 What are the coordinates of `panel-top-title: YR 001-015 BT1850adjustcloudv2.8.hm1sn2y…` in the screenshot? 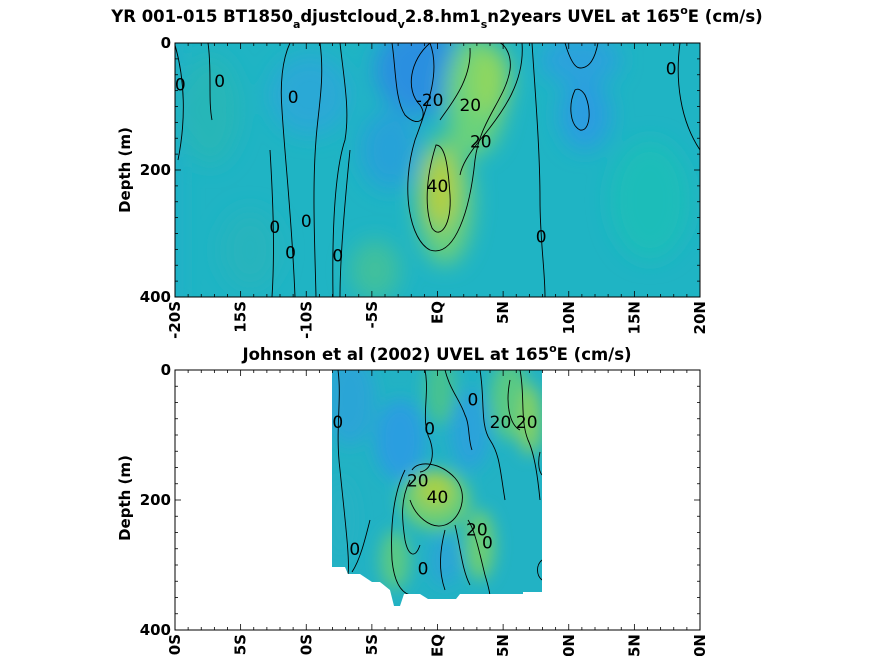 It's located at (436, 17).